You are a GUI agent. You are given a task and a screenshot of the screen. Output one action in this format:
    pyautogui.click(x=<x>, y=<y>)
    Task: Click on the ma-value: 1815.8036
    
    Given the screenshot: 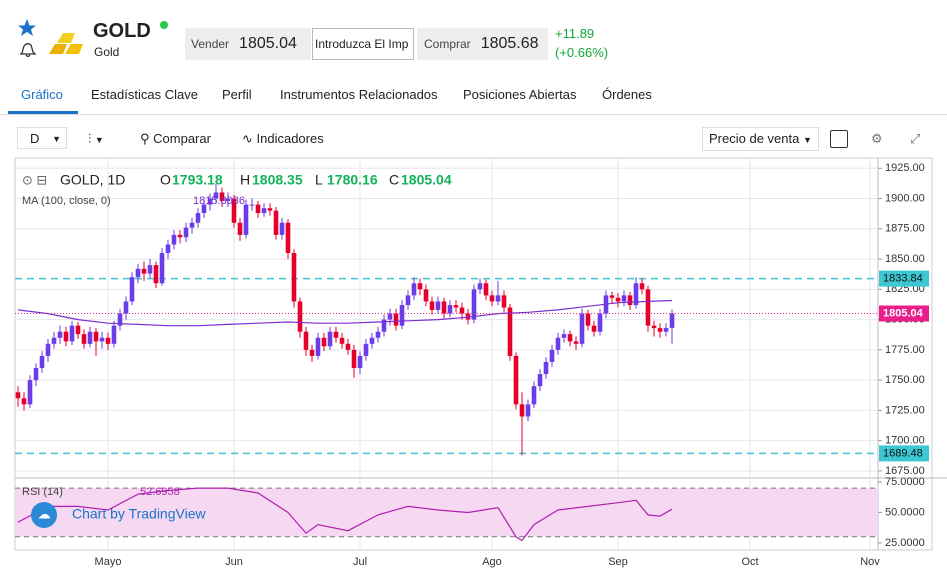 What is the action you would take?
    pyautogui.click(x=219, y=201)
    